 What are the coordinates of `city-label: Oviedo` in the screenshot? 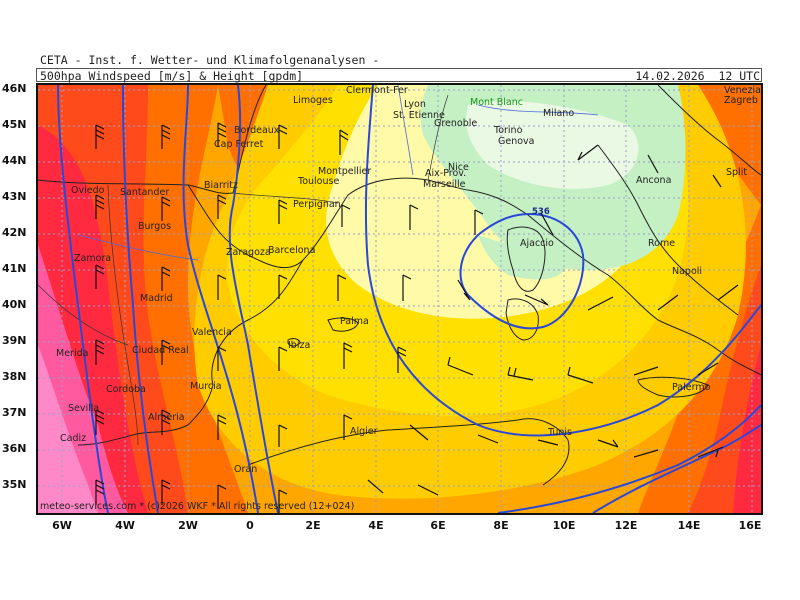 It's located at (88, 190).